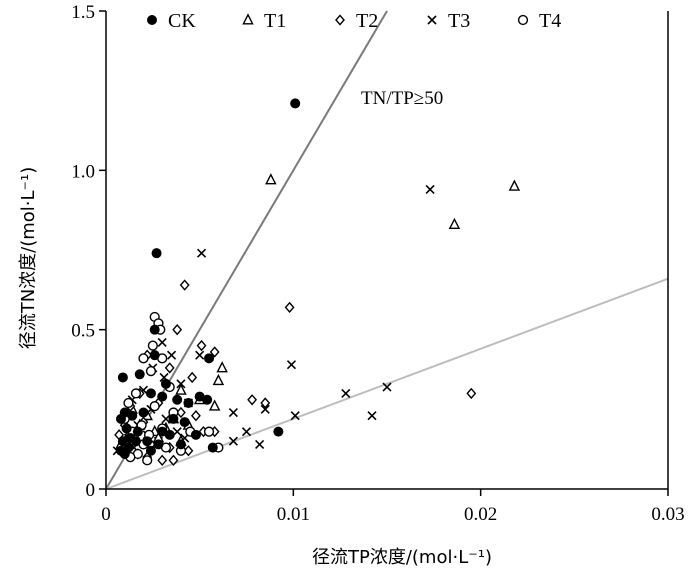 The width and height of the screenshot is (700, 575). What do you see at coordinates (523, 20) in the screenshot?
I see `legend-marker-T4` at bounding box center [523, 20].